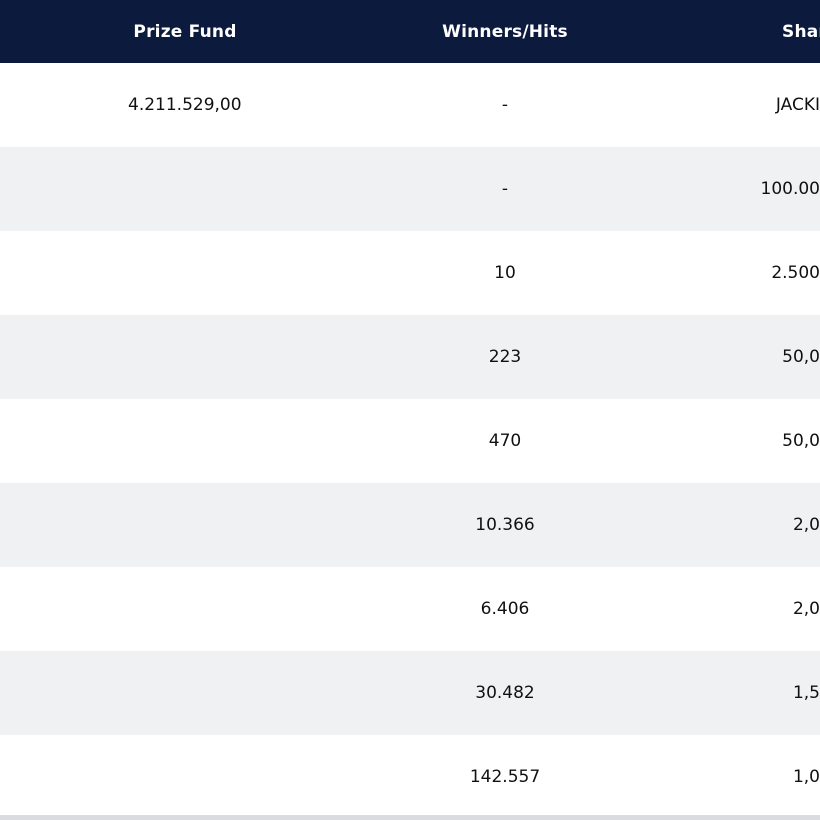 The image size is (820, 820). Describe the element at coordinates (410, 525) in the screenshot. I see `table-row: 10.366 2,0` at that location.